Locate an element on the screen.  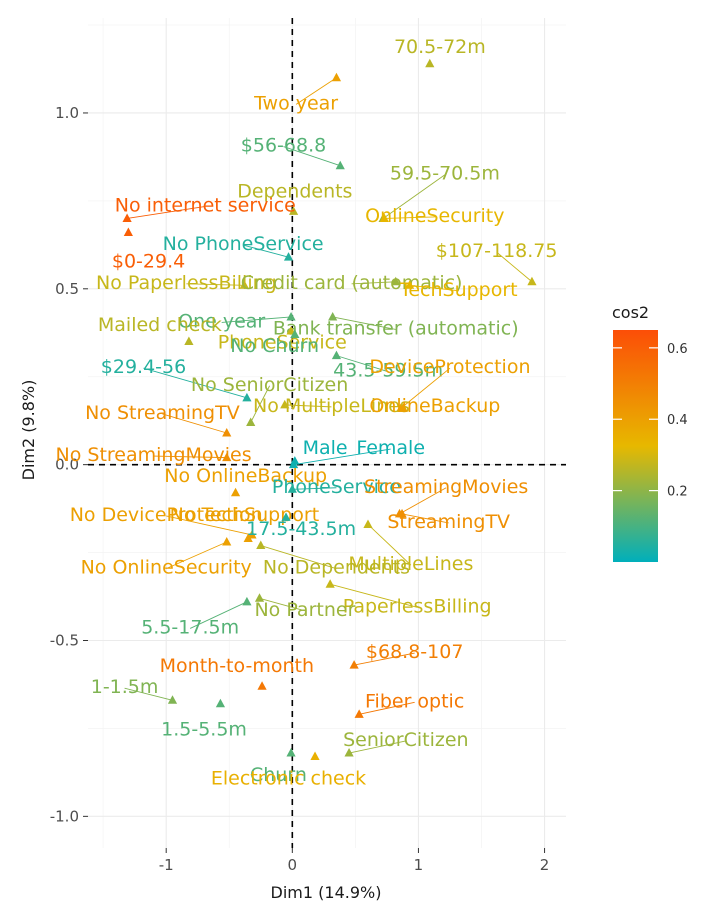
category-label: Electronic check is located at coordinates (288, 779).